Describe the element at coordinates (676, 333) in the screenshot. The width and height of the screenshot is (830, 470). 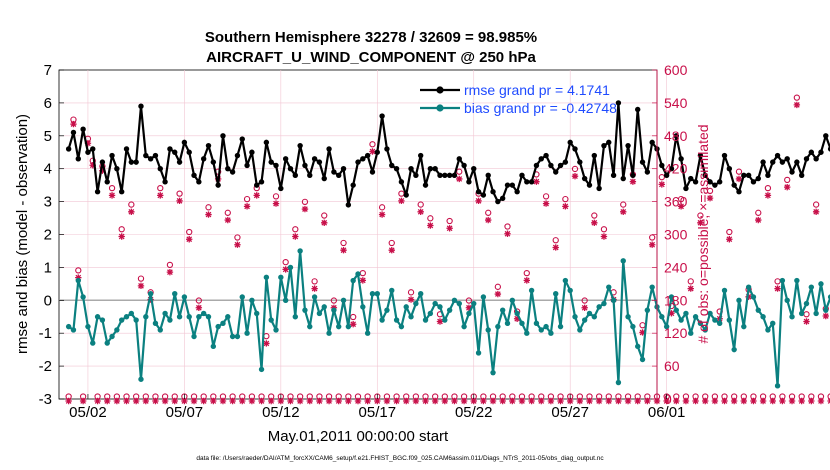
I see `y-tick-right-label: 120` at that location.